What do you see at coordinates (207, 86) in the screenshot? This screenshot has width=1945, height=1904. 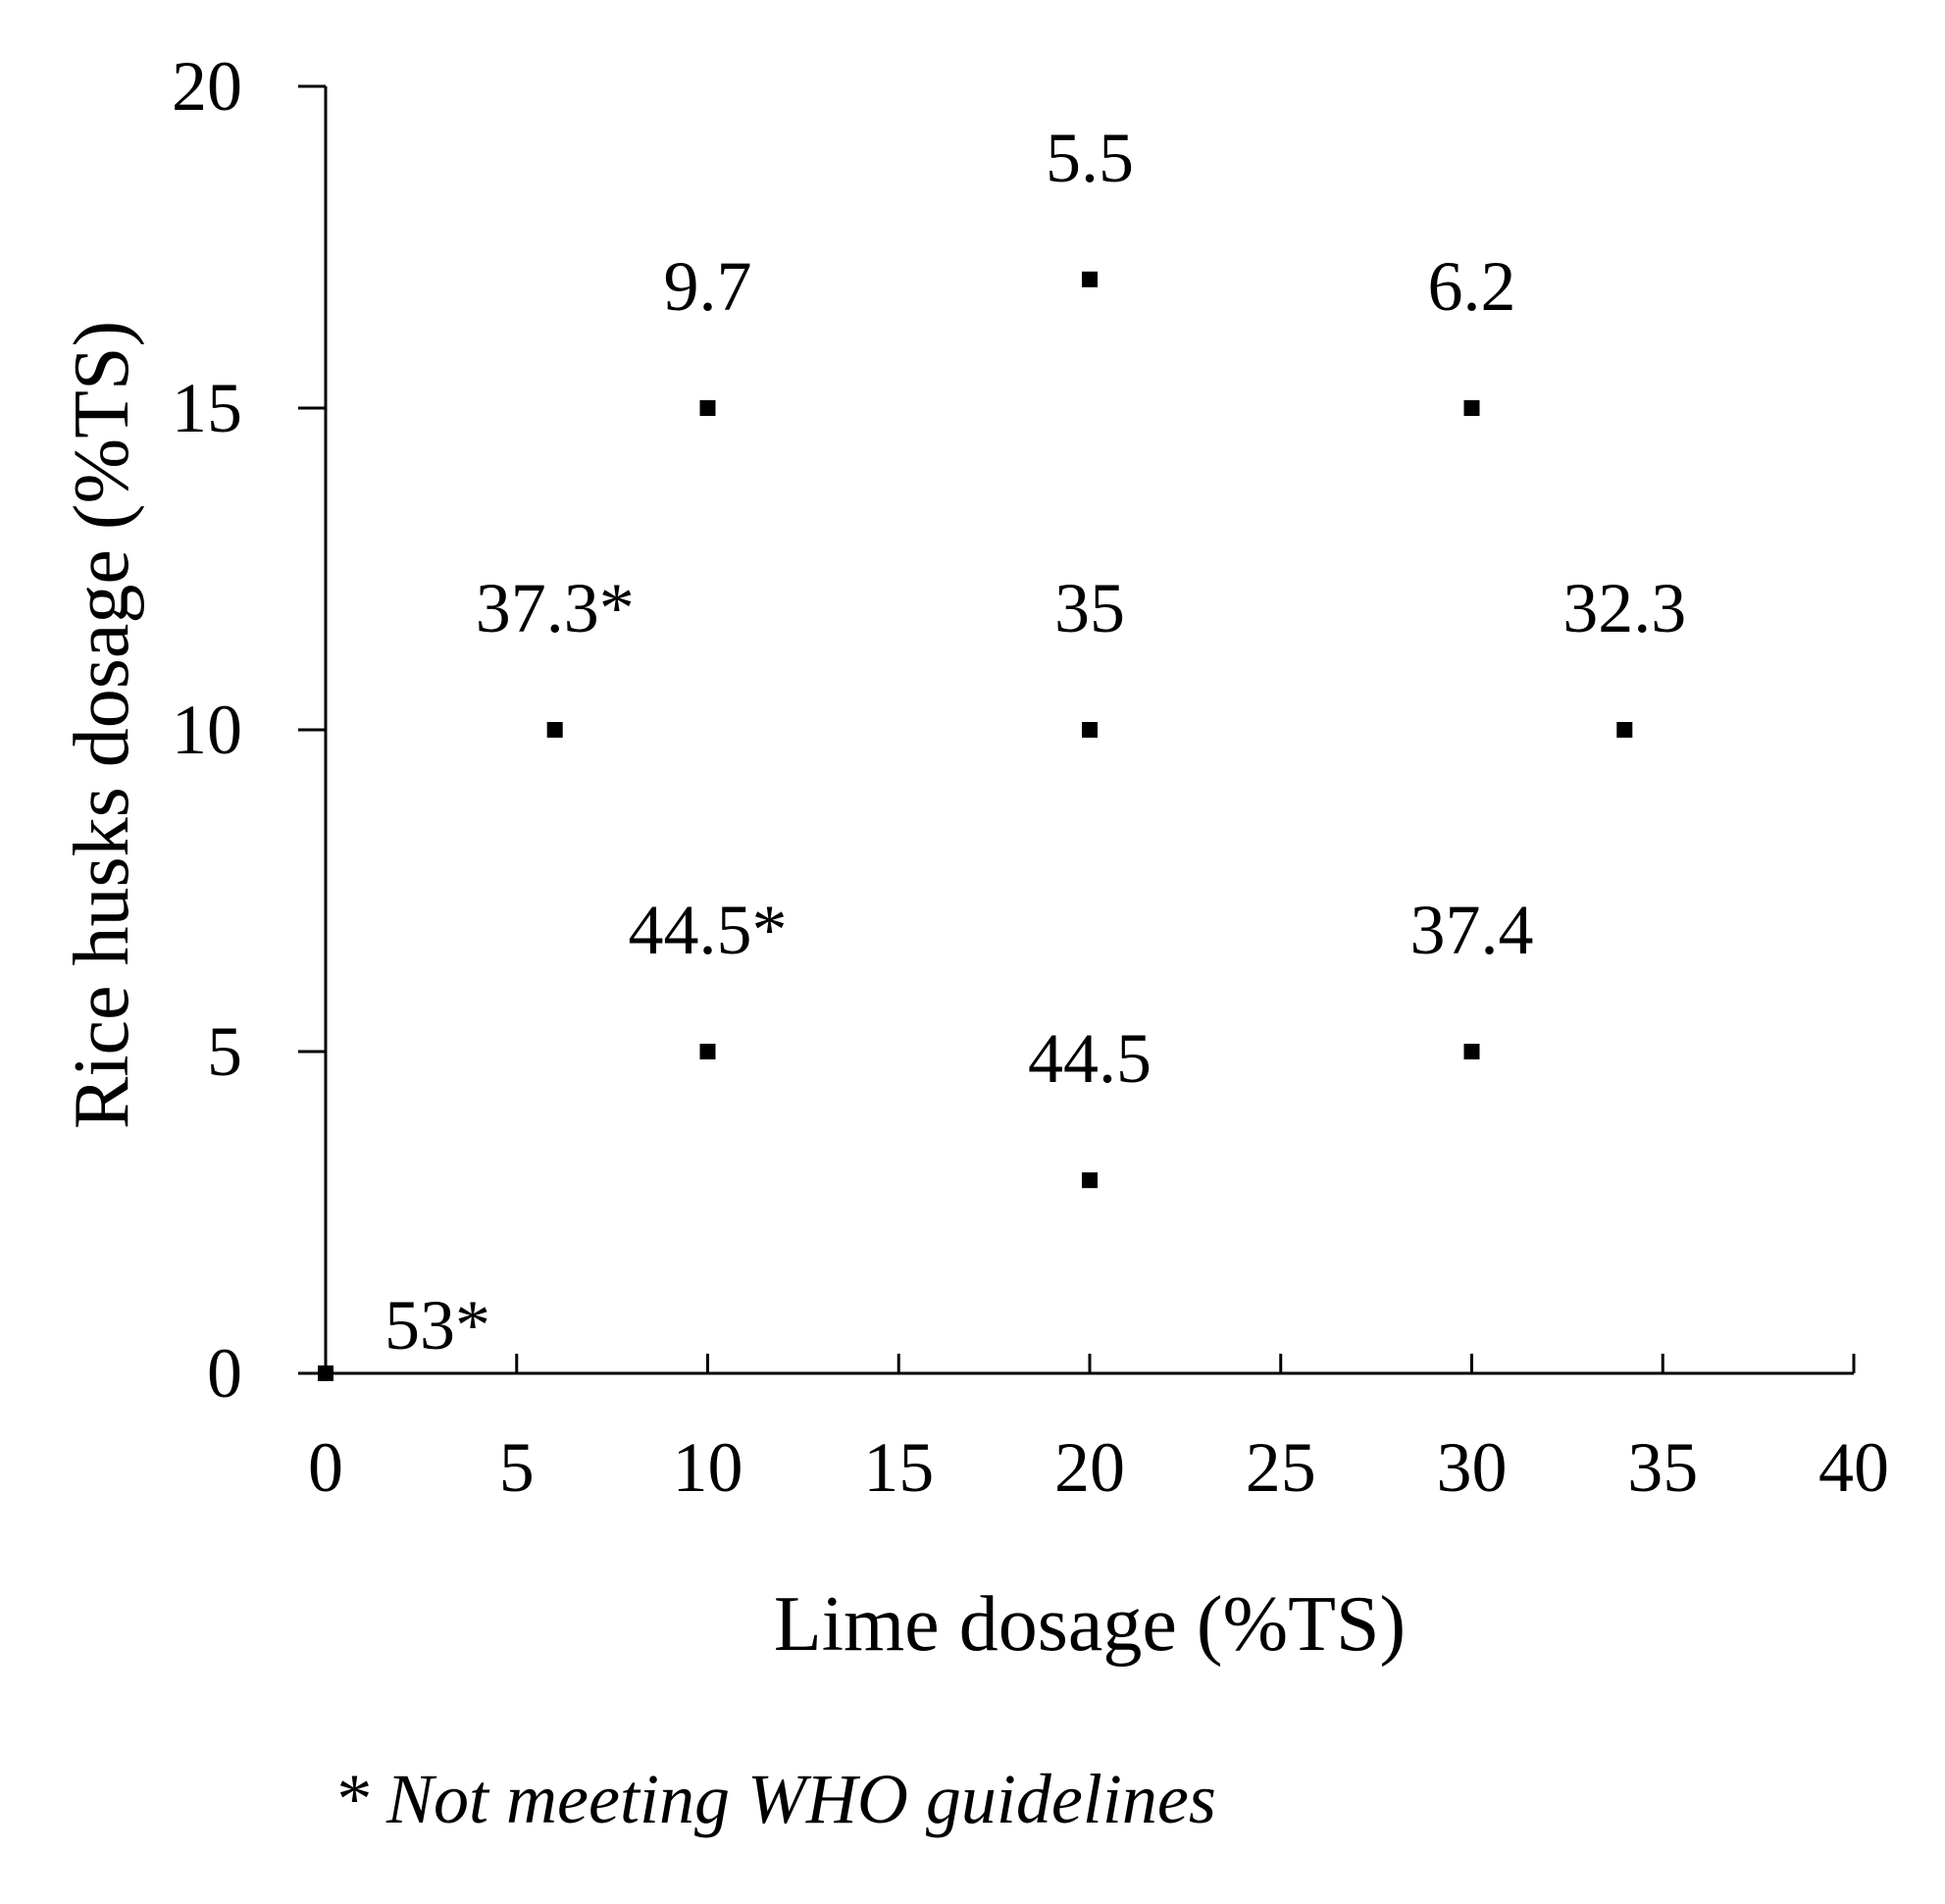 I see `y-tick-label: 20` at bounding box center [207, 86].